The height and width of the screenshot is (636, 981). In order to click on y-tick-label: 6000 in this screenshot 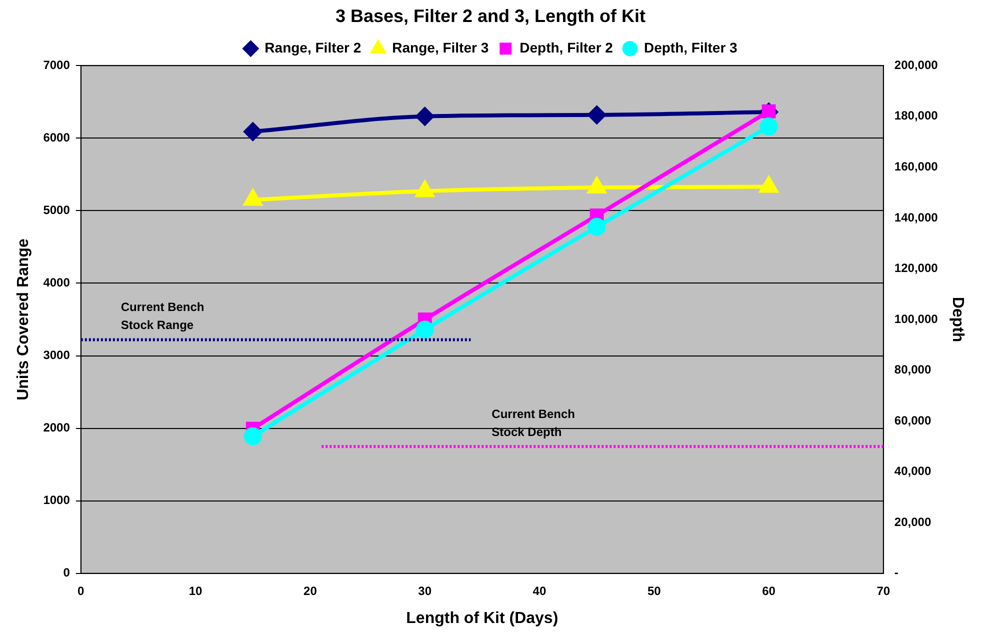, I will do `click(56, 137)`.